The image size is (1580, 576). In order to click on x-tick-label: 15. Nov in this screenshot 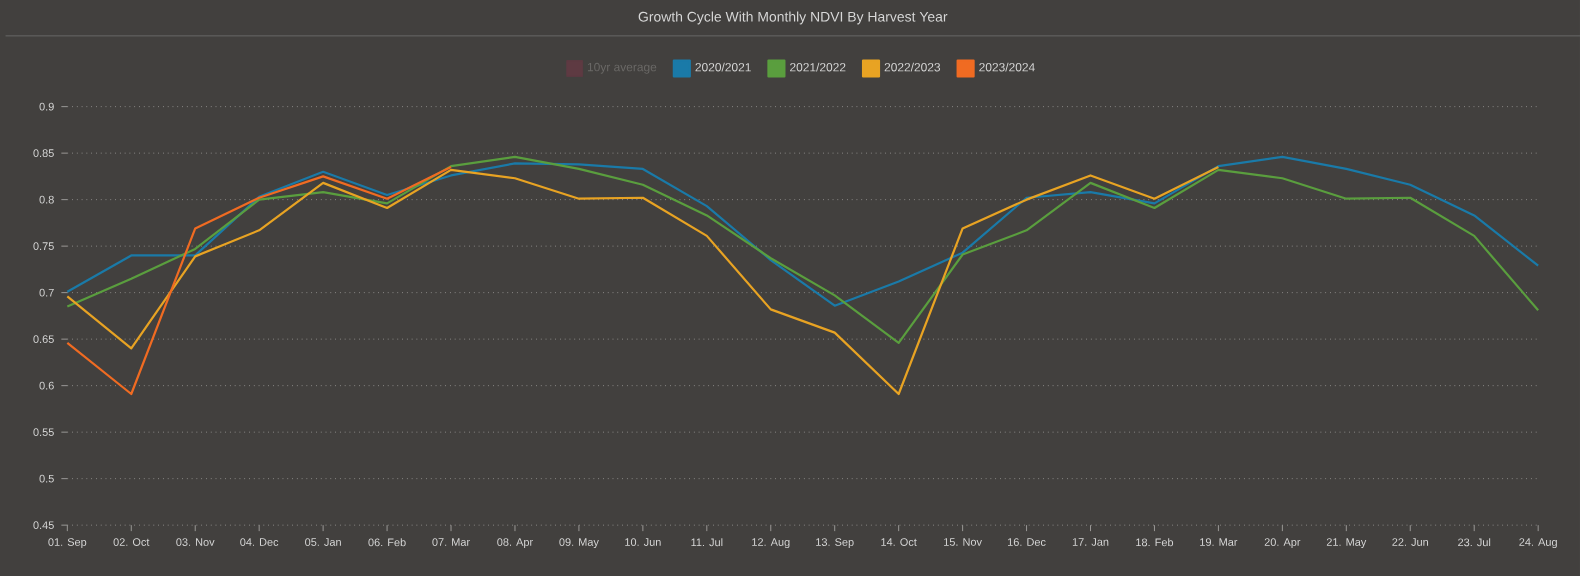, I will do `click(963, 542)`.